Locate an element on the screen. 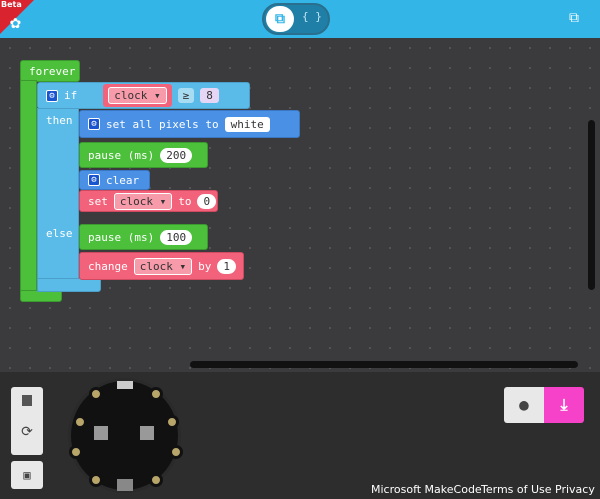  snail-icon: ● is located at coordinates (524, 404).